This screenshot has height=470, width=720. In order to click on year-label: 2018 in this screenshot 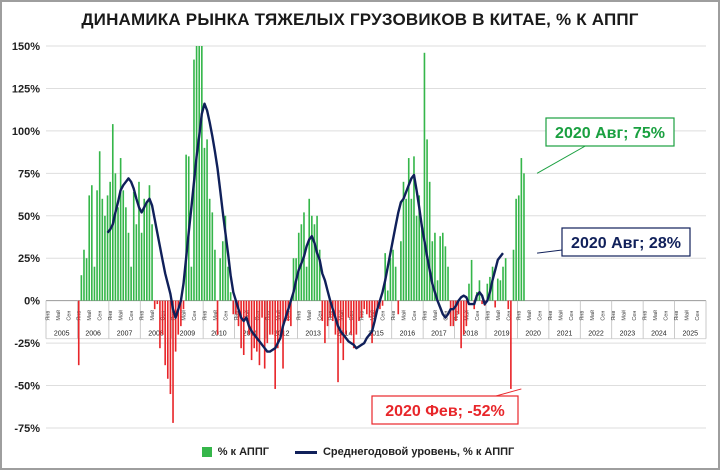, I will do `click(470, 334)`.